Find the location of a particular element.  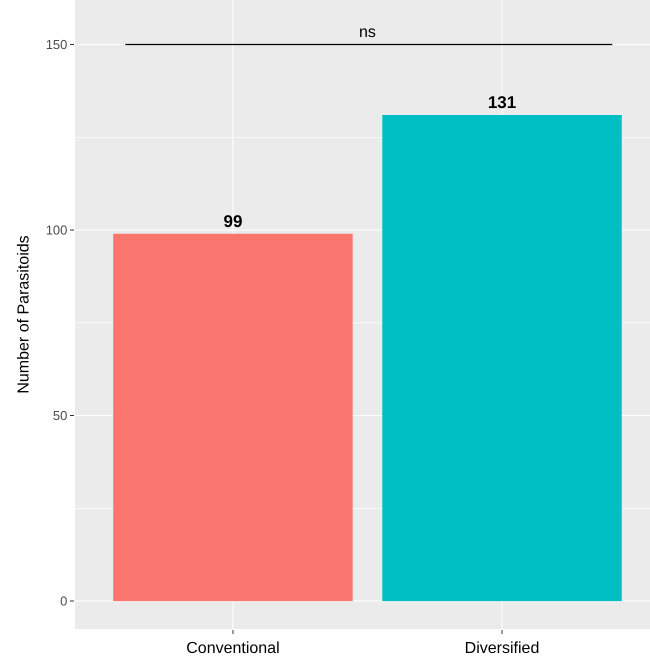

y-tick-label: 0 is located at coordinates (64, 601).